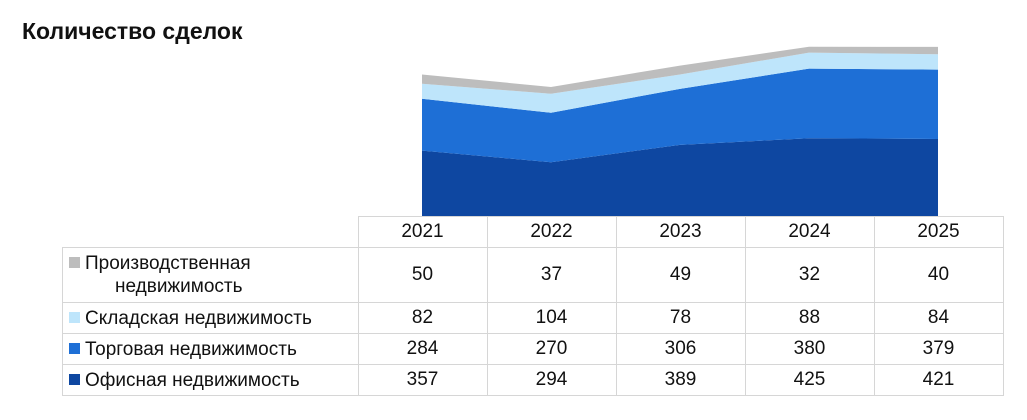  I want to click on legend-entry-warehouse: Складская недвижимость, so click(210, 318).